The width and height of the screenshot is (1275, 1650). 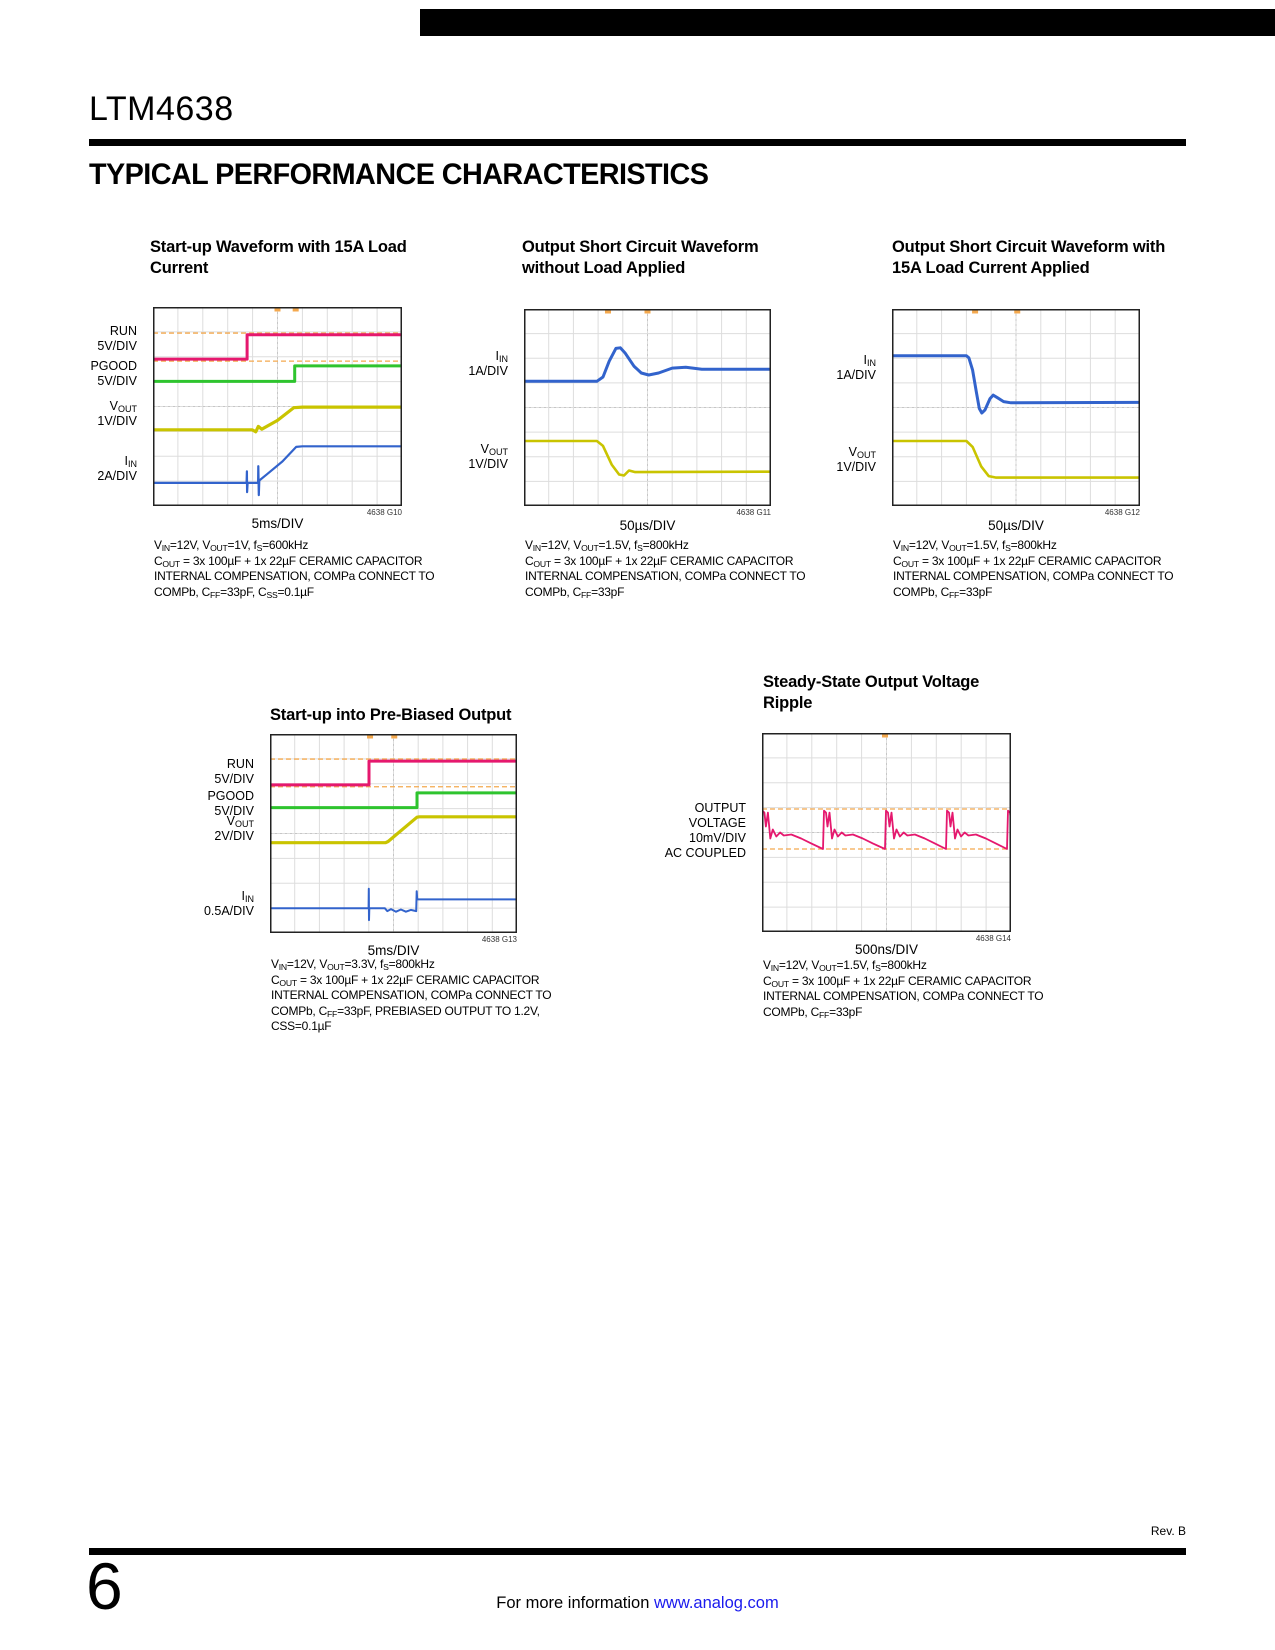 What do you see at coordinates (399, 174) in the screenshot?
I see `section-title: TYPICAL PERFORMANCE CHARACTERISTICS` at bounding box center [399, 174].